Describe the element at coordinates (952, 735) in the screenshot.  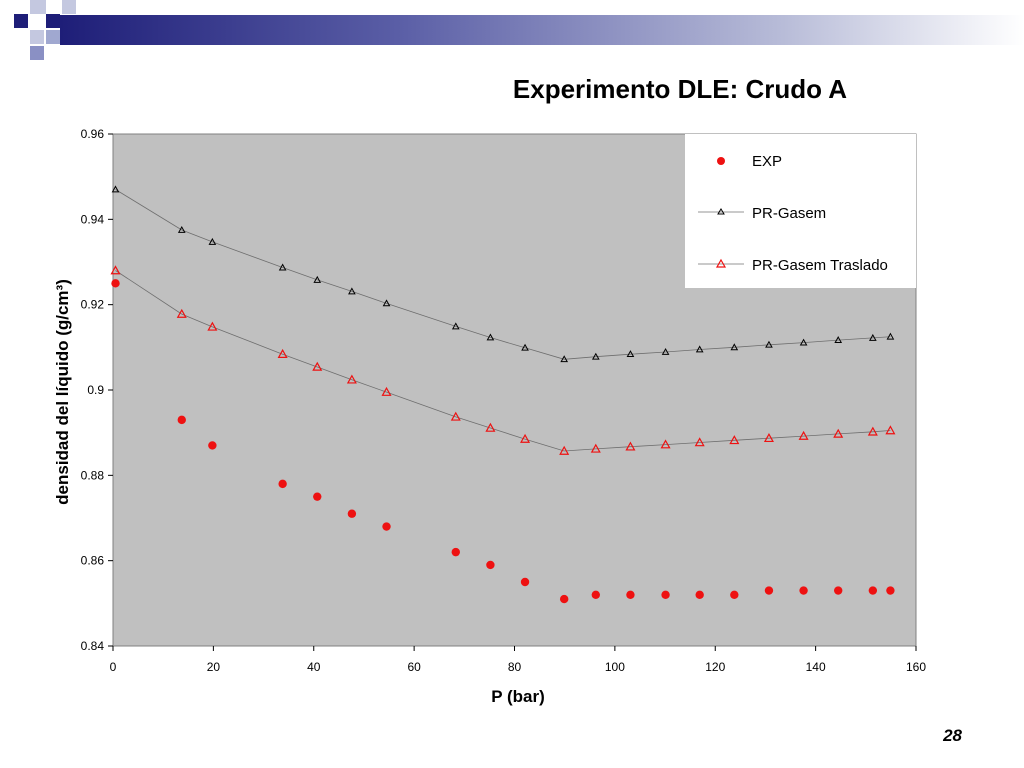
I see `page-number: 28` at that location.